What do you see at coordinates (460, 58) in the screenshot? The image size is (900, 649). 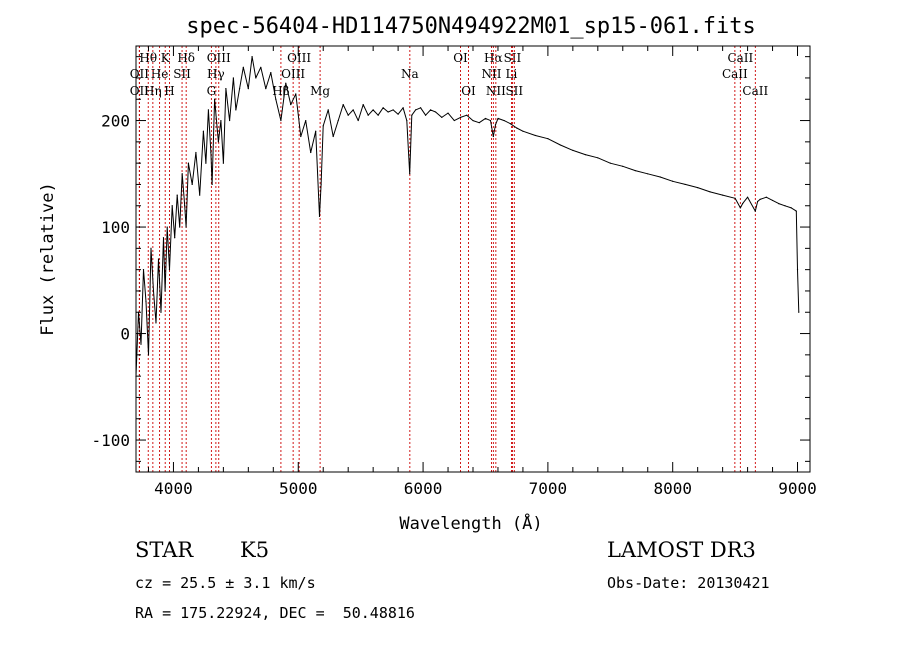 I see `line-mark-label: OI` at bounding box center [460, 58].